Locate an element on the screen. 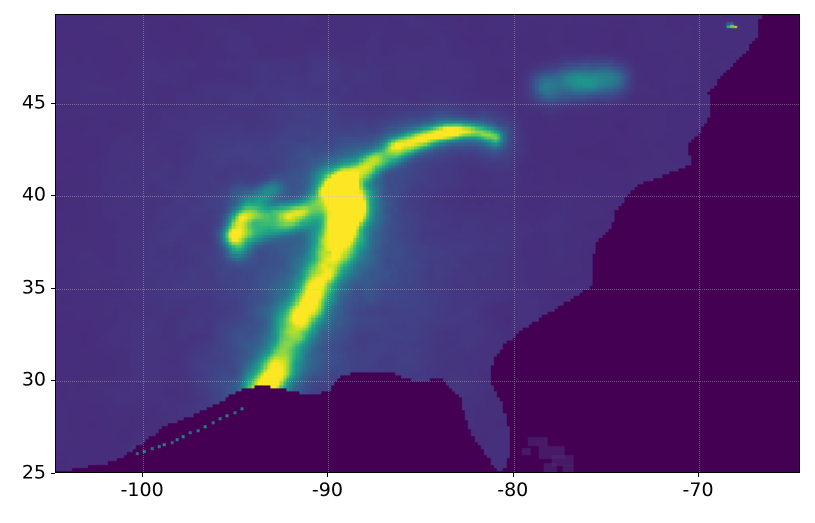 The image size is (815, 523). y-tick-label: 40 is located at coordinates (33, 194).